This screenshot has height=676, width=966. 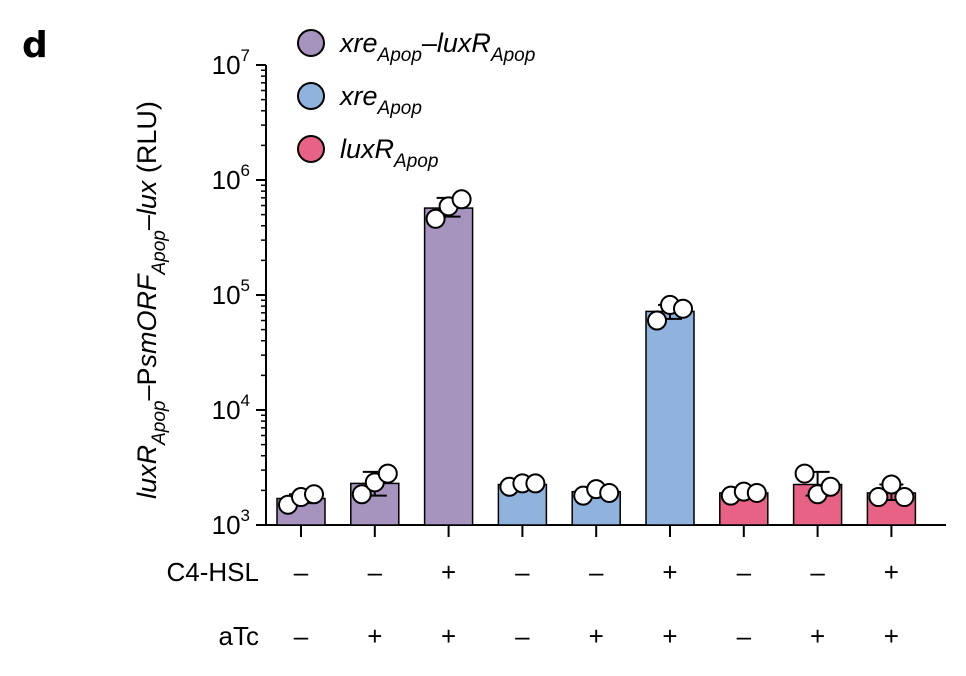 What do you see at coordinates (533, 604) in the screenshot?
I see `condition-table: C4-HSL – – + – – + – – + aTc – + + – + + – + +` at bounding box center [533, 604].